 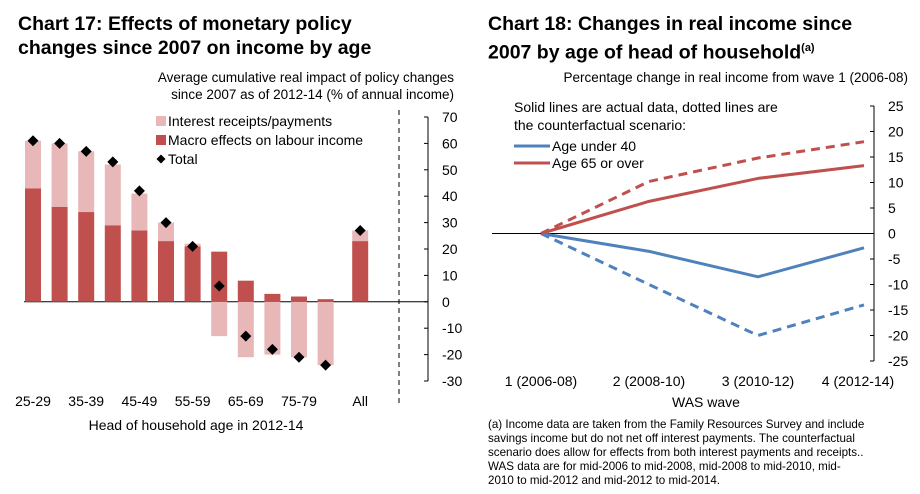 I want to click on legend-swatch-interest, so click(x=161, y=121).